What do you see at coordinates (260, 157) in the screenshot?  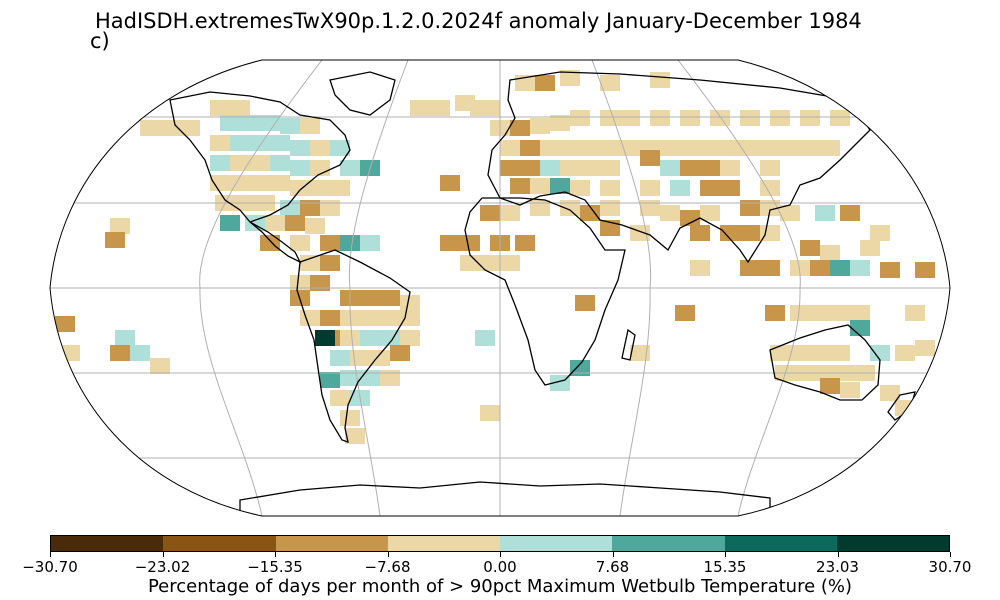 I see `north-america-outline` at bounding box center [260, 157].